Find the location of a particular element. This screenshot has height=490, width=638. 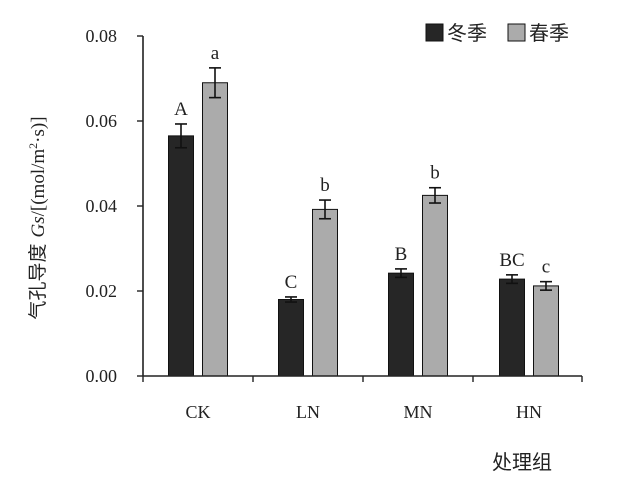

x-axis-title: 处理组 is located at coordinates (522, 462).